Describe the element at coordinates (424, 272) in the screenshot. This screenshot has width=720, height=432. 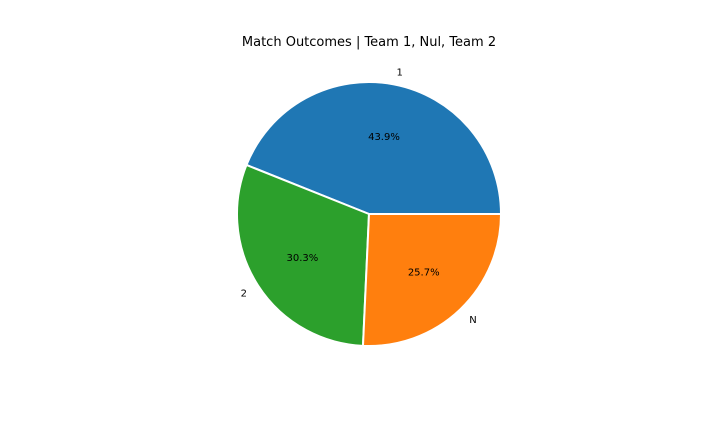
I see `slice-percent-N: 25.7%` at that location.